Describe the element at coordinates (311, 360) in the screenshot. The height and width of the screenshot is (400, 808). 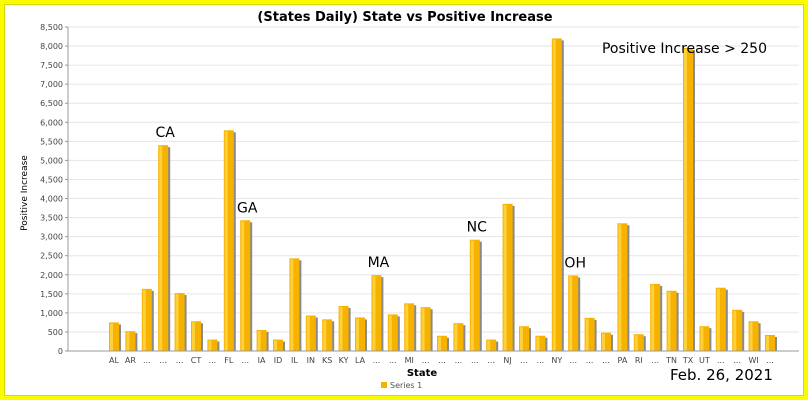
I see `x-tick-label: IN` at that location.